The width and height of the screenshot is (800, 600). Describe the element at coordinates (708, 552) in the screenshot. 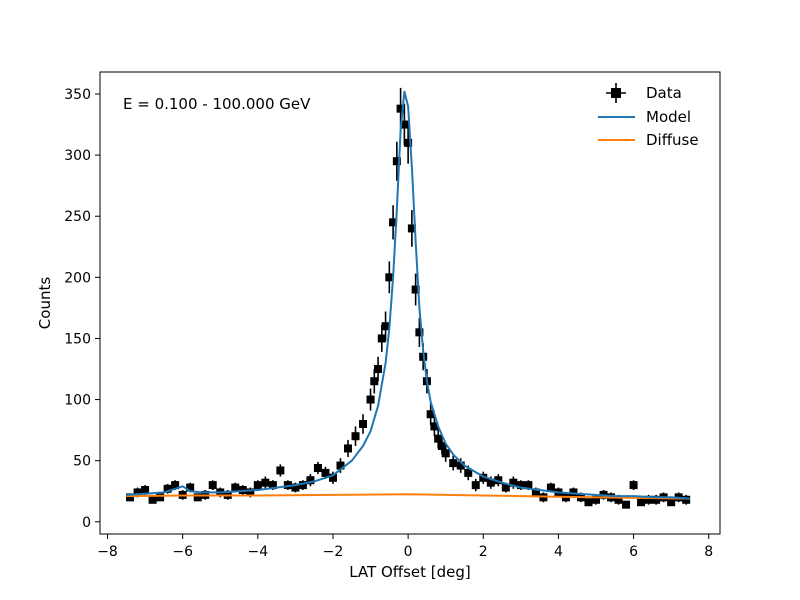

I see `x-tick-label: 8` at that location.